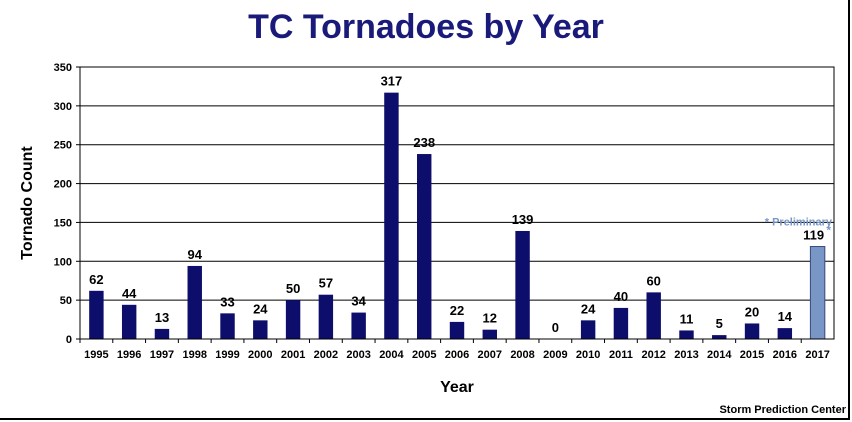 The image size is (852, 422). What do you see at coordinates (752, 311) in the screenshot?
I see `data-label-2015: 20` at bounding box center [752, 311].